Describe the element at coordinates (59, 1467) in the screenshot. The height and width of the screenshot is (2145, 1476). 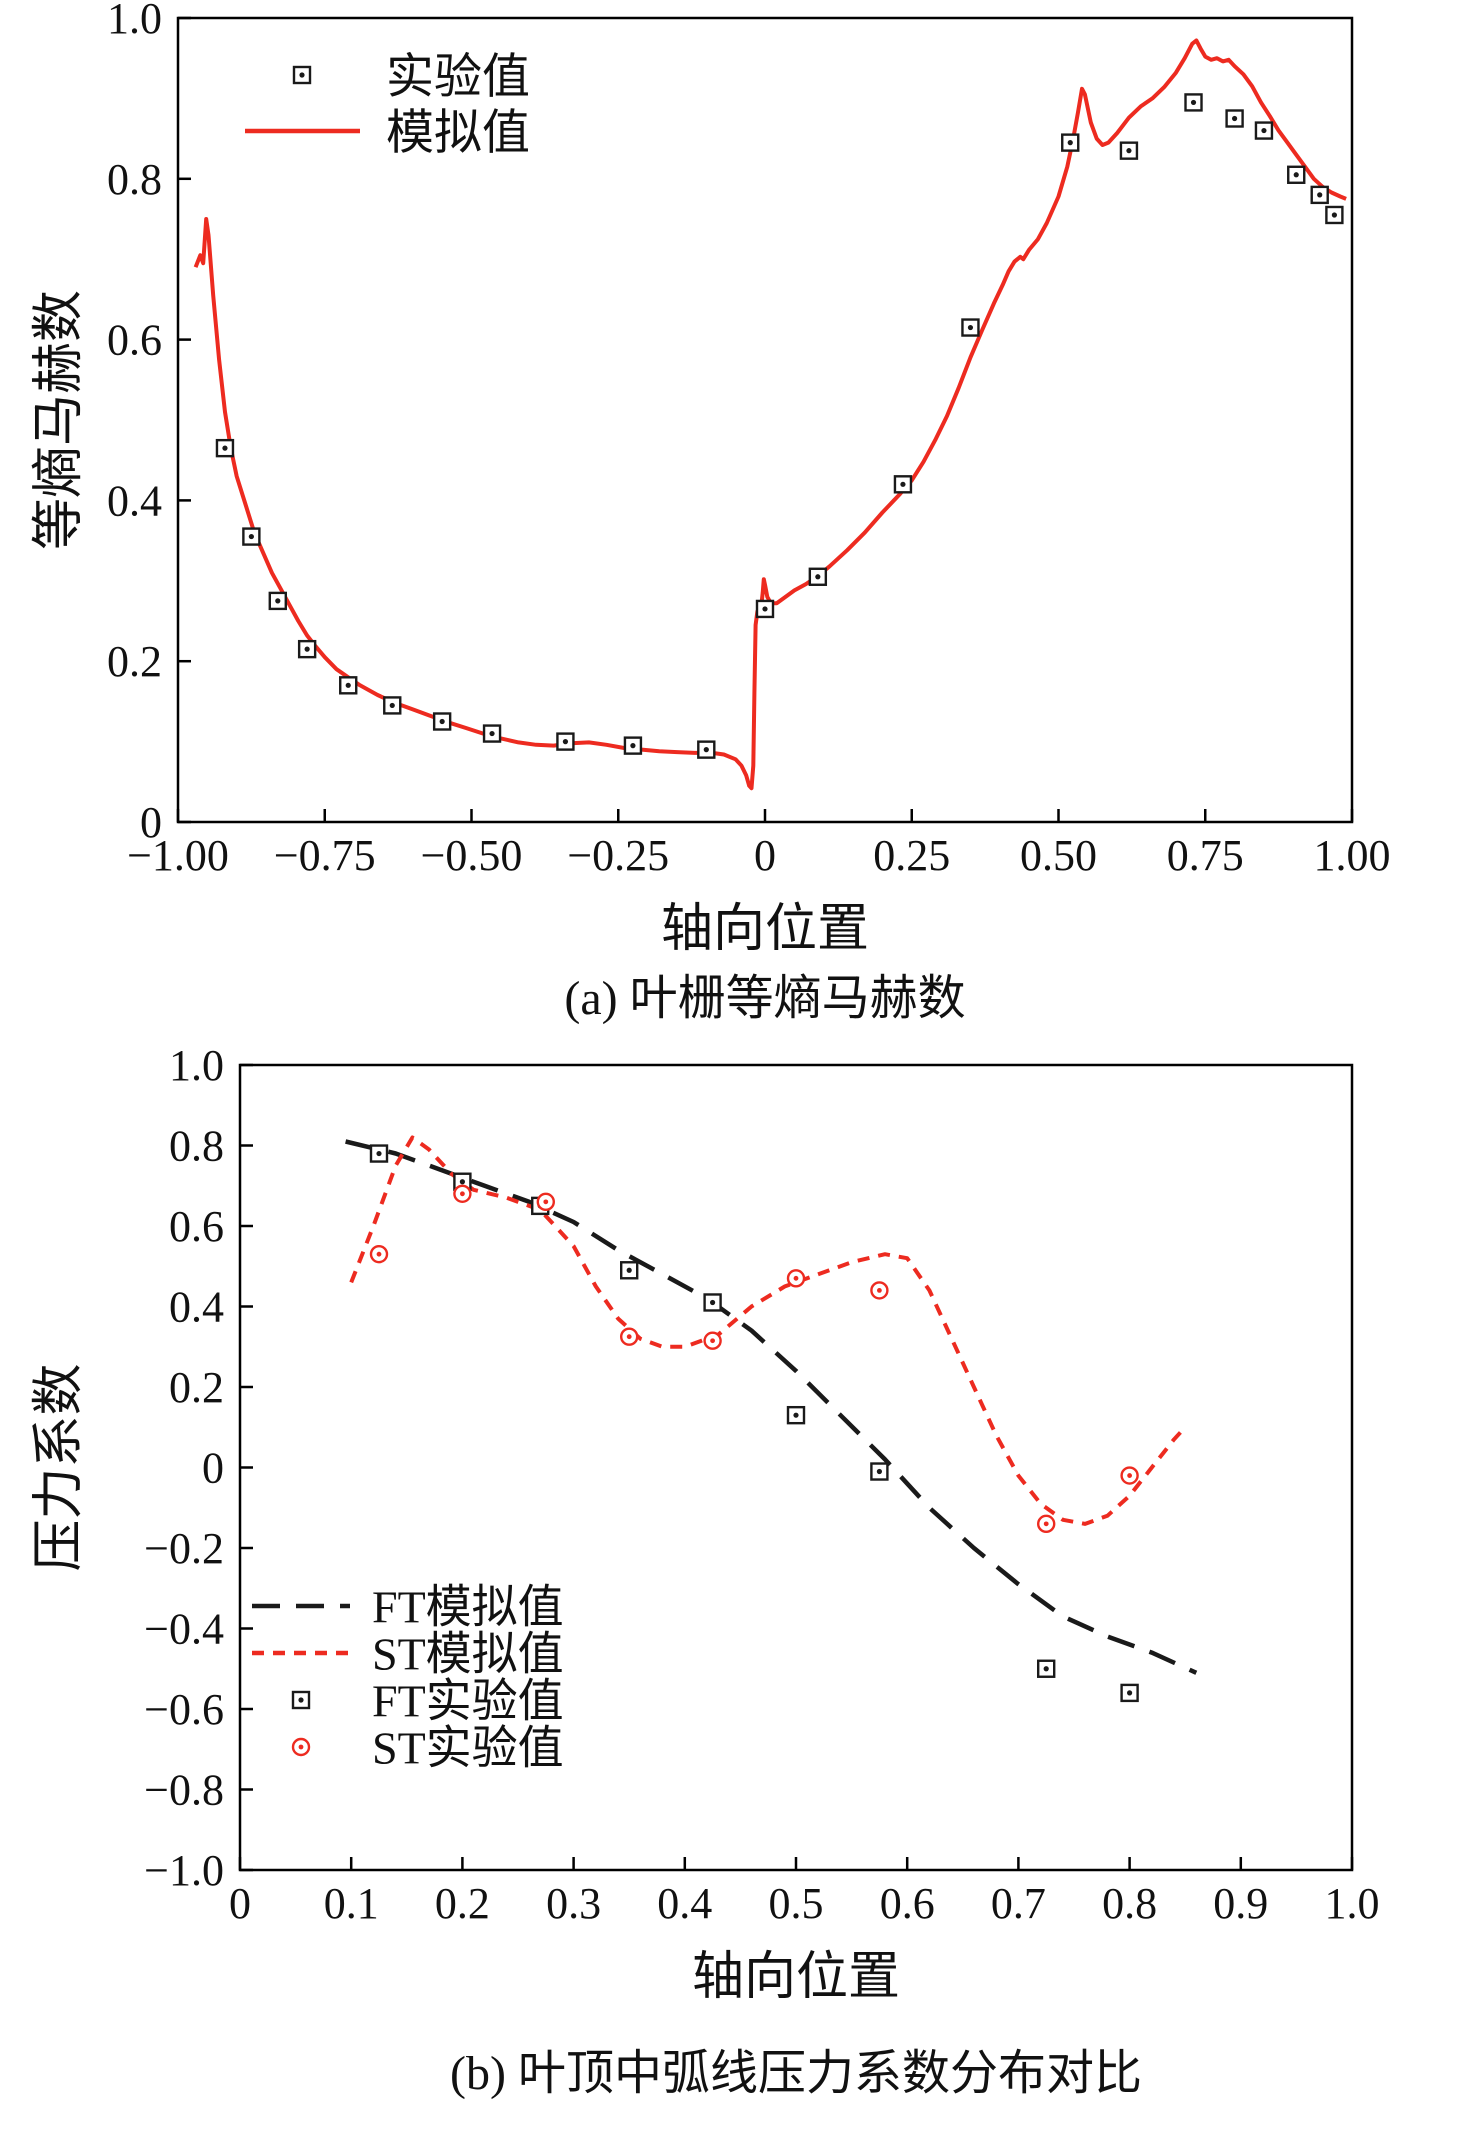
I see `y-axis-title: 压力系数` at that location.